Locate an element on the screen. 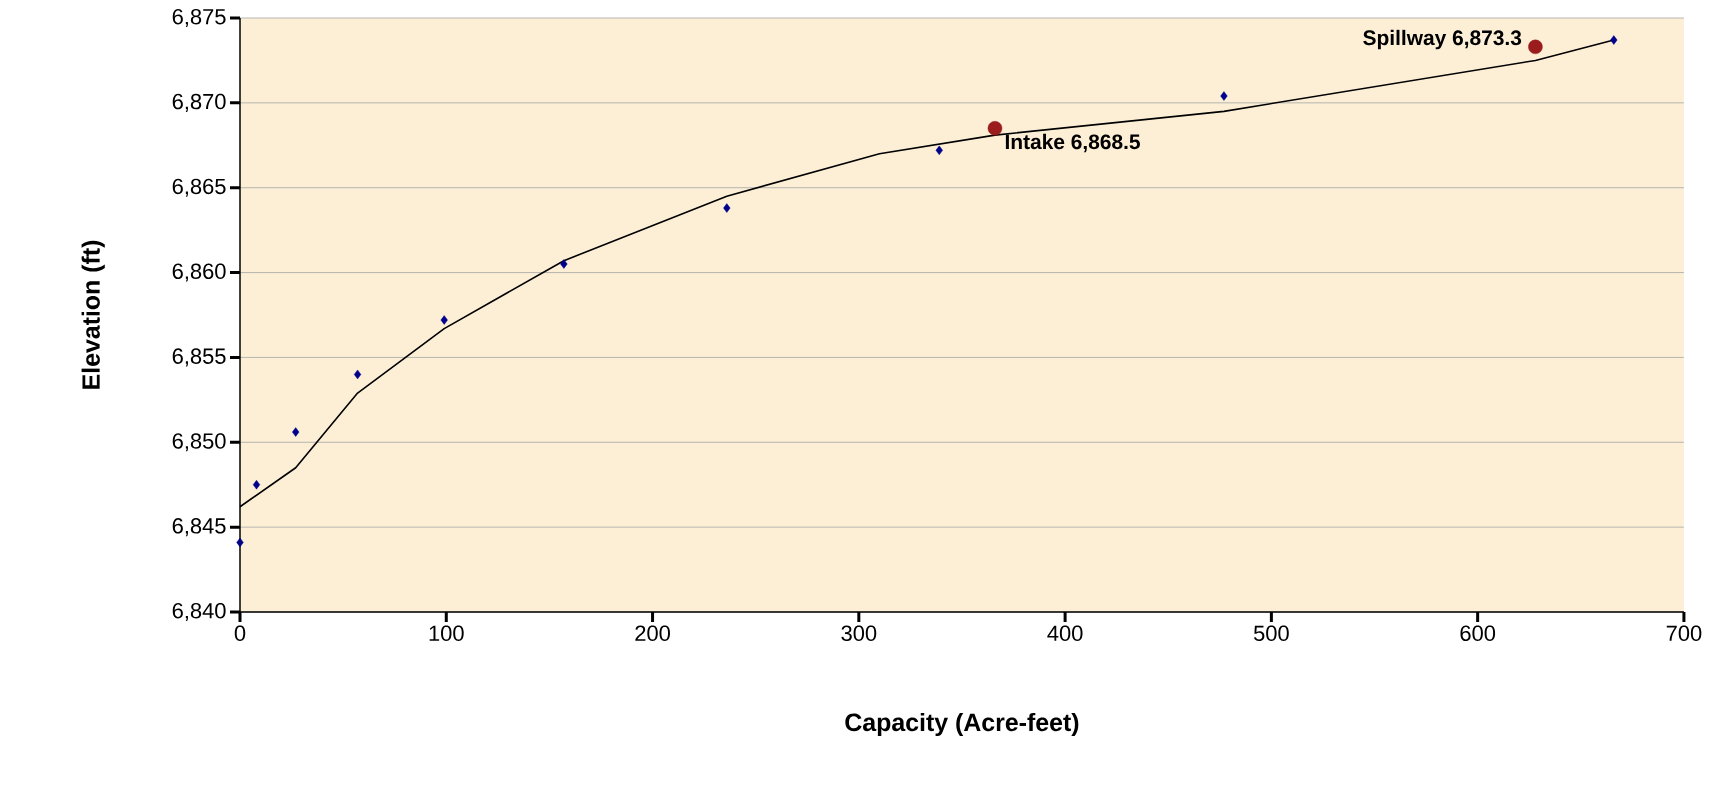 The width and height of the screenshot is (1726, 799). x-axis-title: Capacity (Acre-feet) is located at coordinates (962, 724).